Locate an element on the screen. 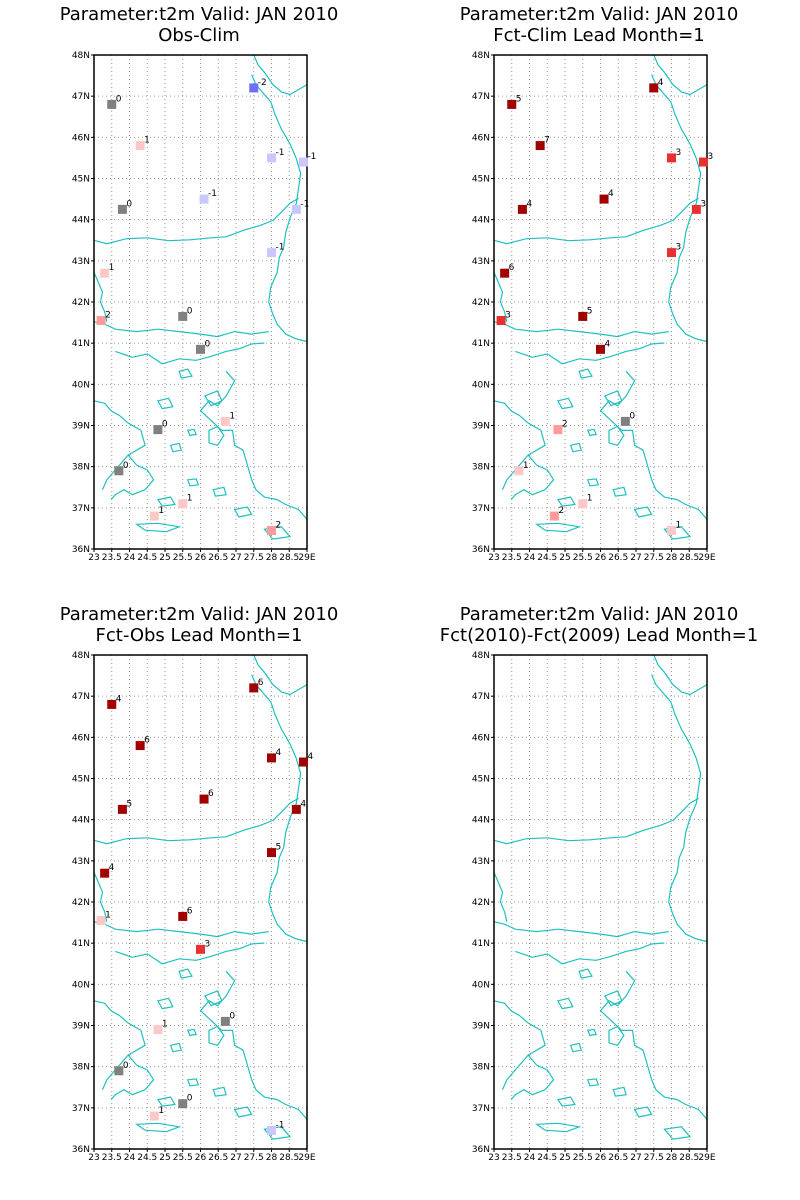  lon-tick-label: 24 is located at coordinates (530, 558).